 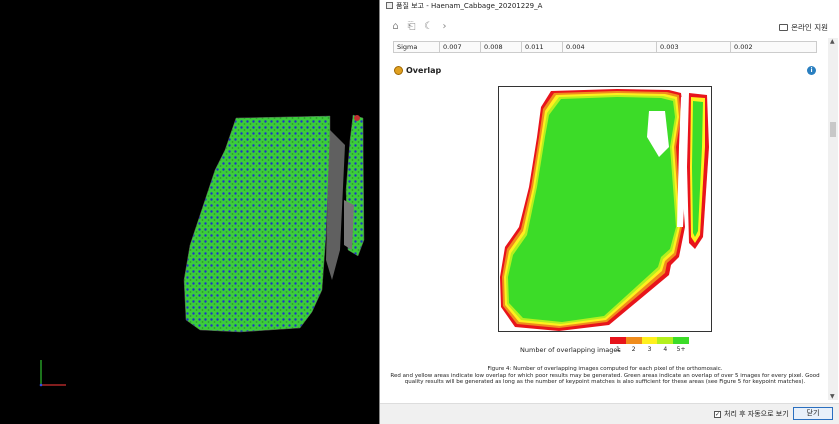 I want to click on auto-display-checkbox: ✓ 처리 후 자동으로 보기, so click(x=751, y=414).